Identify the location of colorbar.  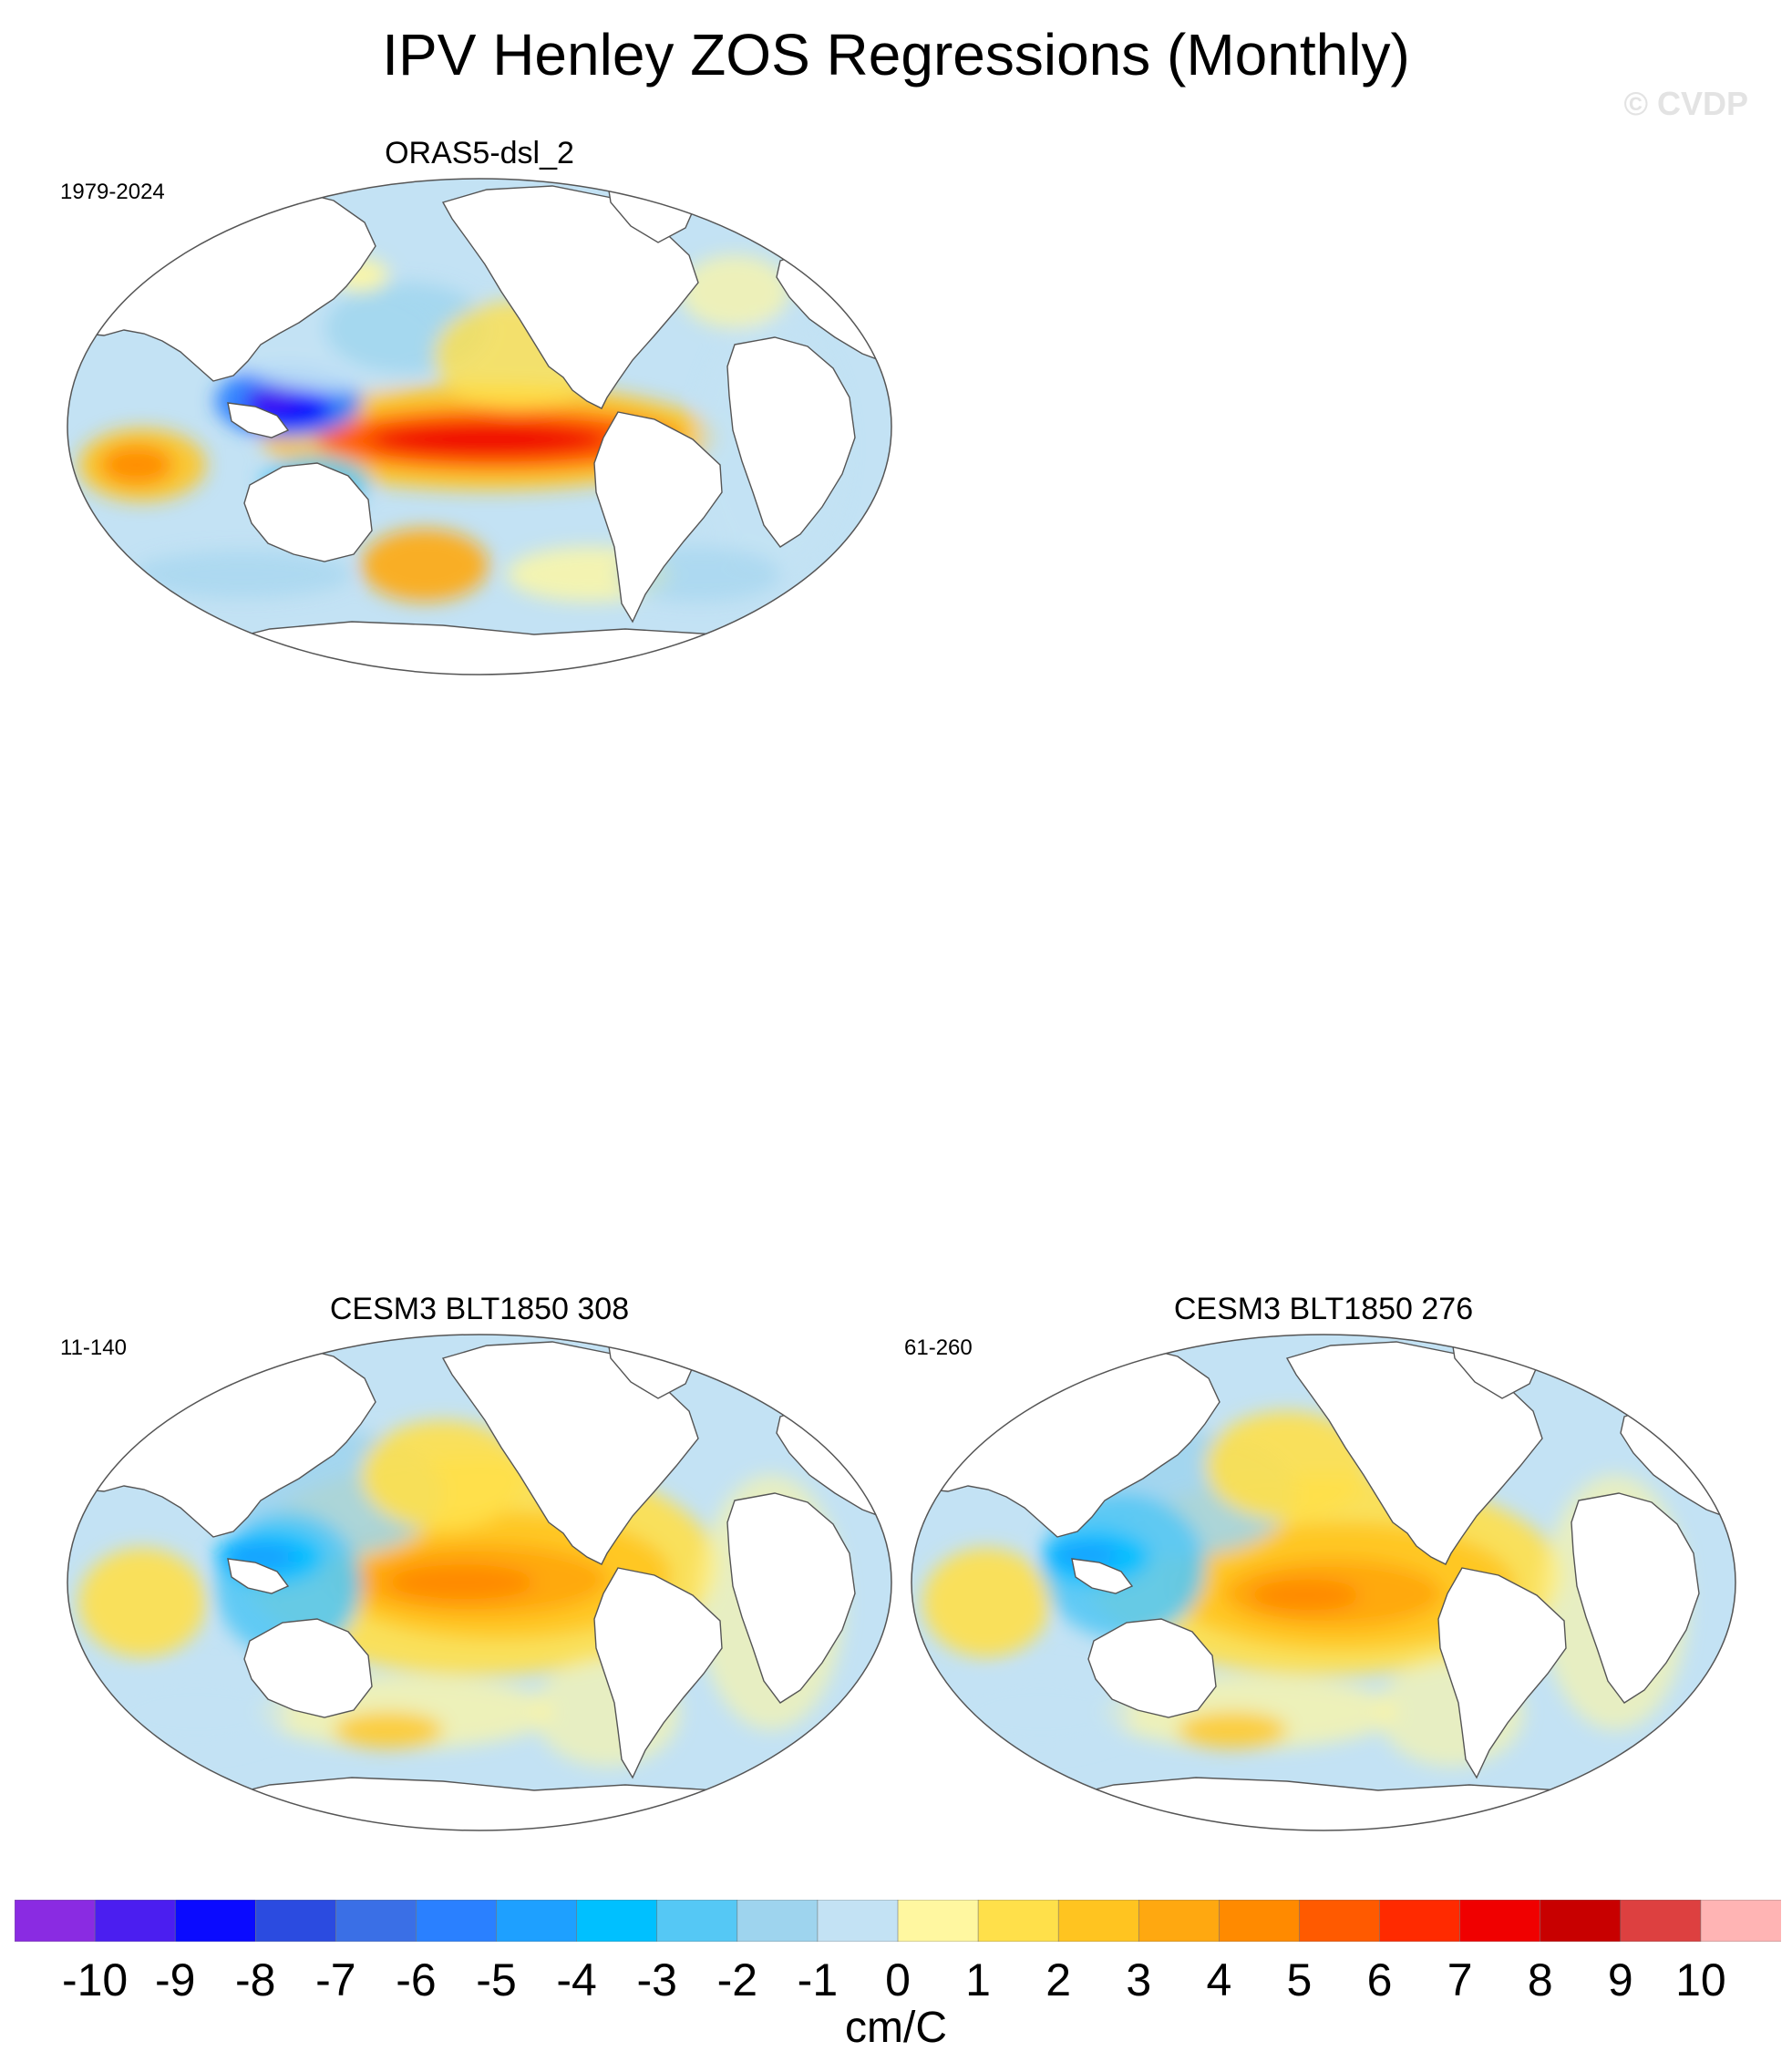
(898, 1921).